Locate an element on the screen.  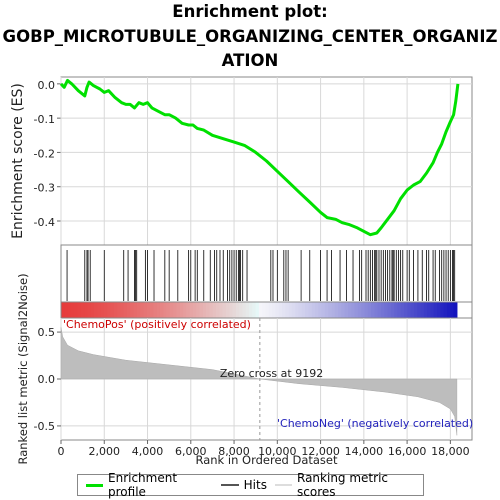
metric-ytick-label: 0.0 is located at coordinates (47, 379).